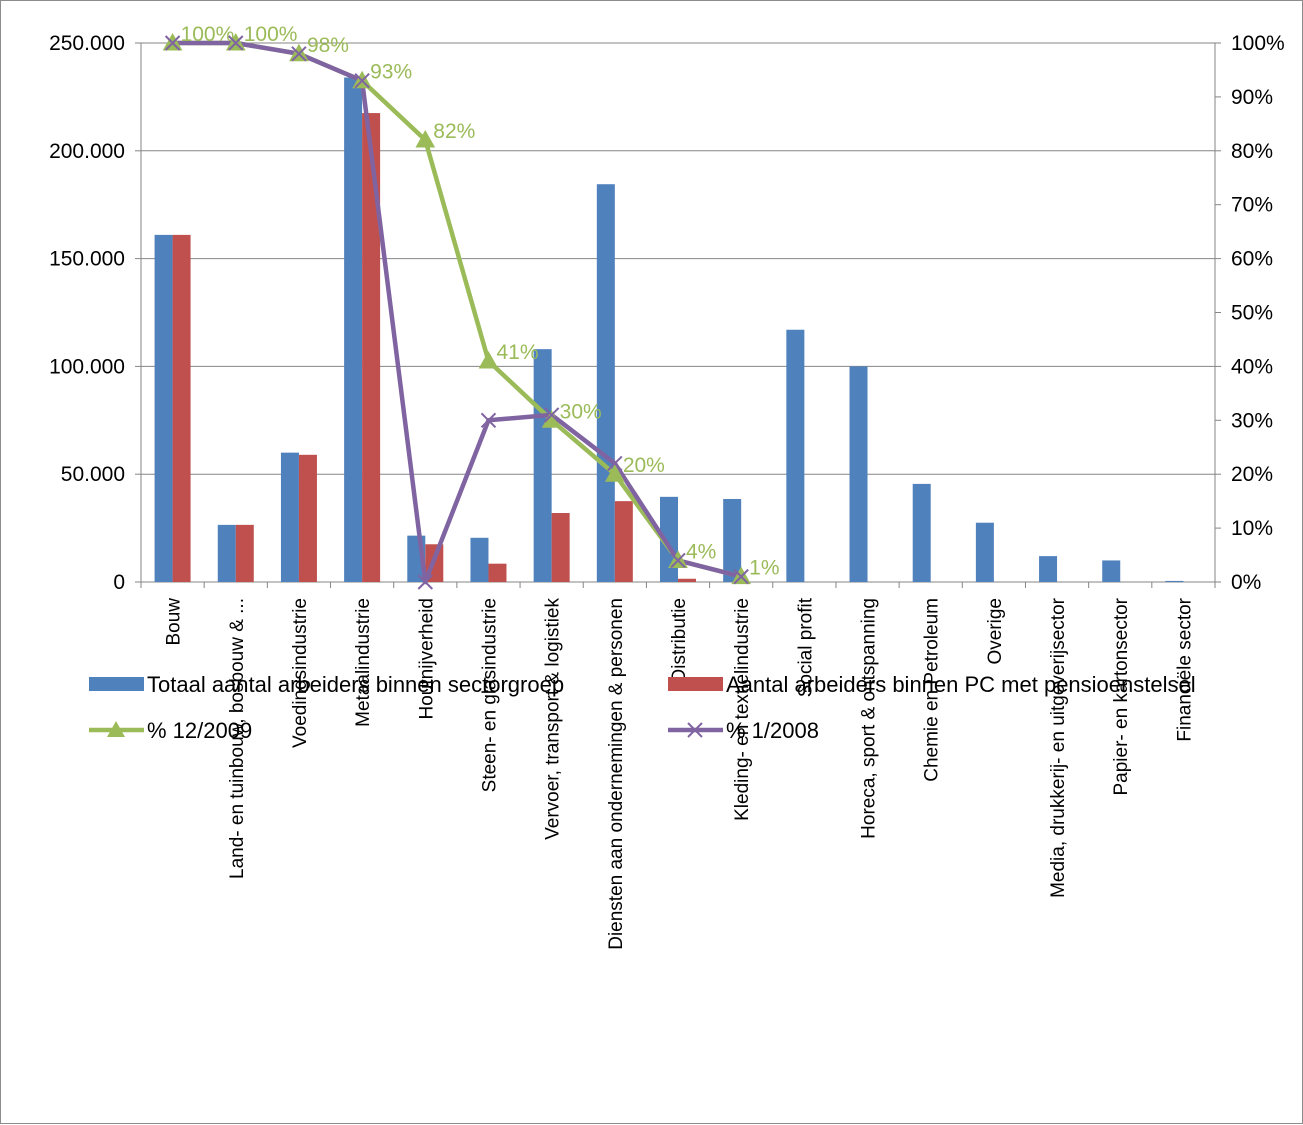 The height and width of the screenshot is (1125, 1303). Describe the element at coordinates (328, 45) in the screenshot. I see `data-label: 98%` at that location.